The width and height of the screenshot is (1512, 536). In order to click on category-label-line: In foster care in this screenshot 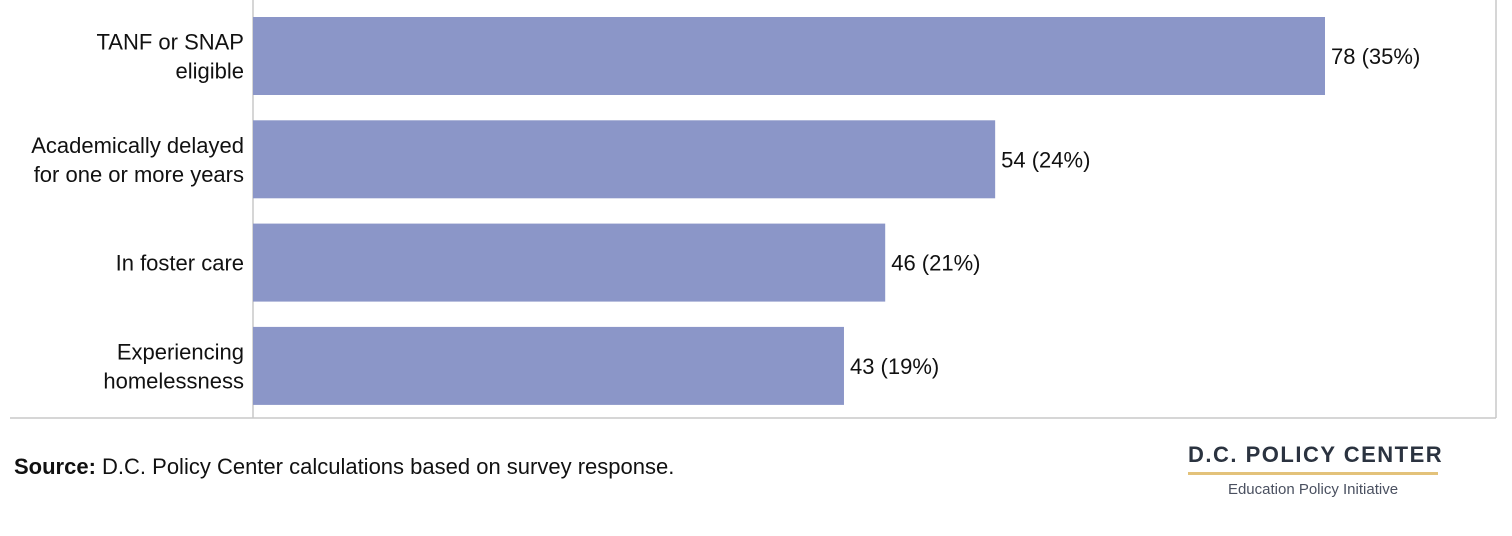, I will do `click(180, 263)`.